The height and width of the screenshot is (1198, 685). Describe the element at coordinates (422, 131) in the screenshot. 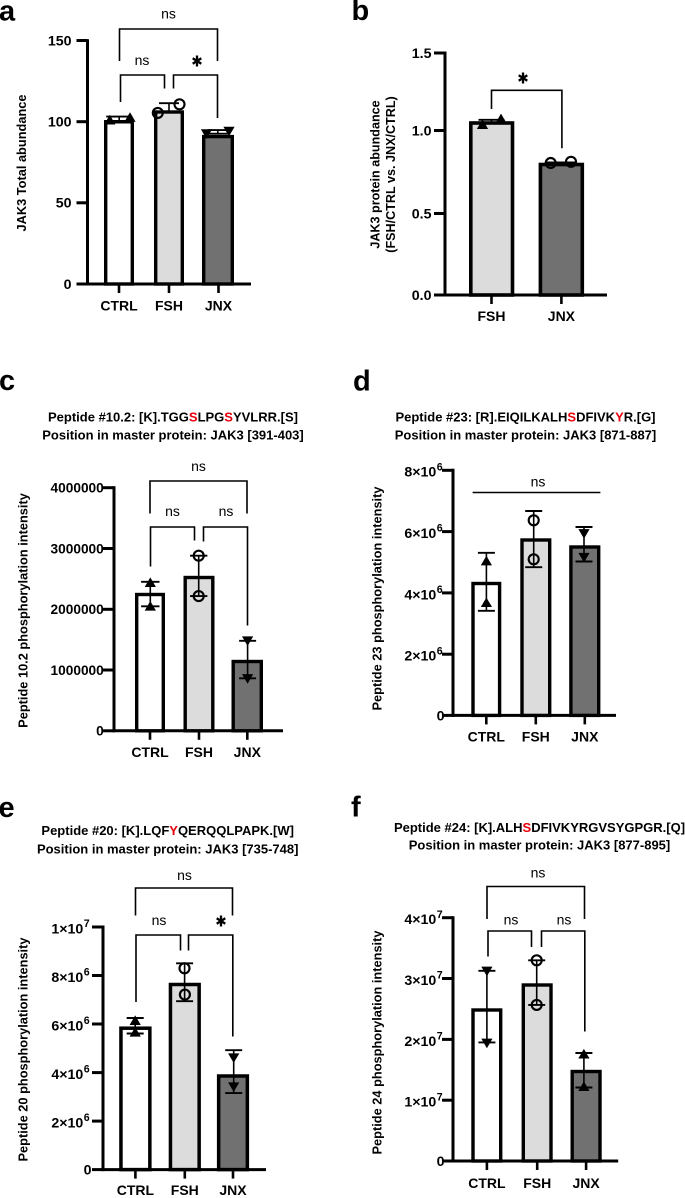

I see `svg-text: 1.0` at that location.